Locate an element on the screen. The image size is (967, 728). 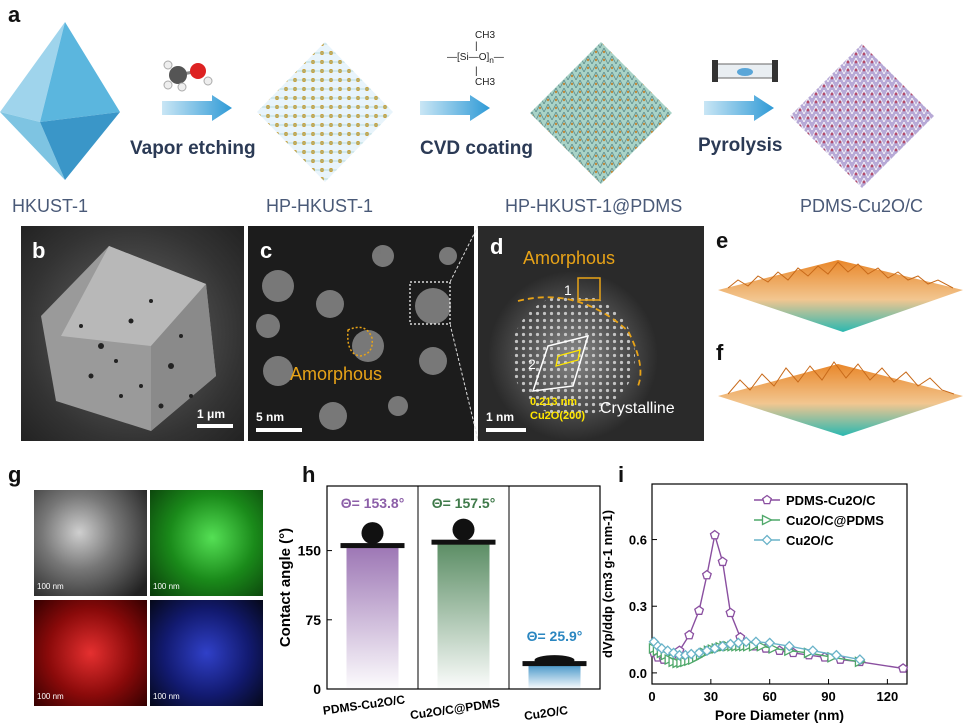
y-tick-label: 0.6 is located at coordinates (638, 540).